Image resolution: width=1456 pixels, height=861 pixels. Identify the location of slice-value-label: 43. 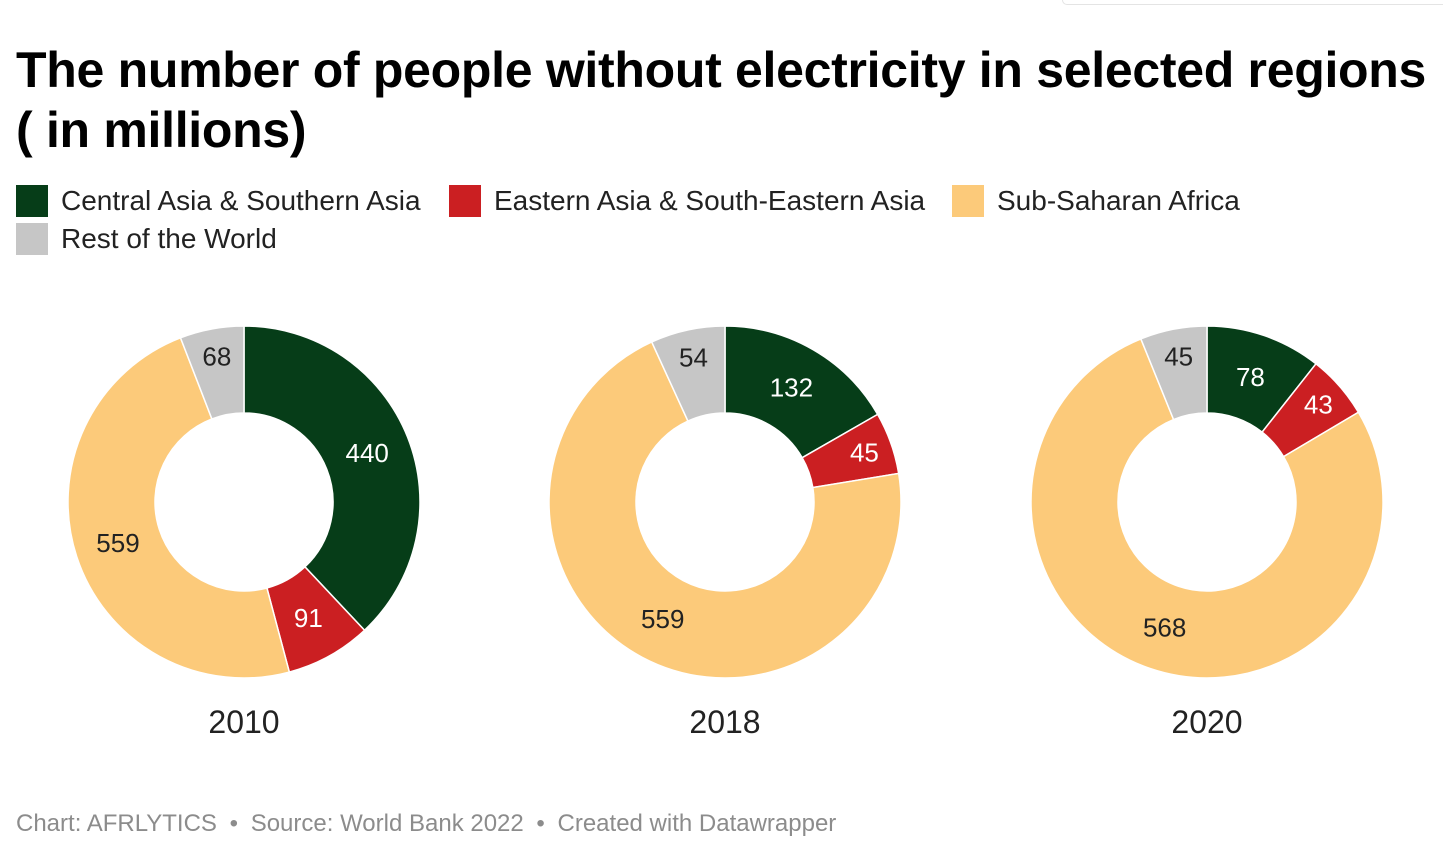
(1318, 405).